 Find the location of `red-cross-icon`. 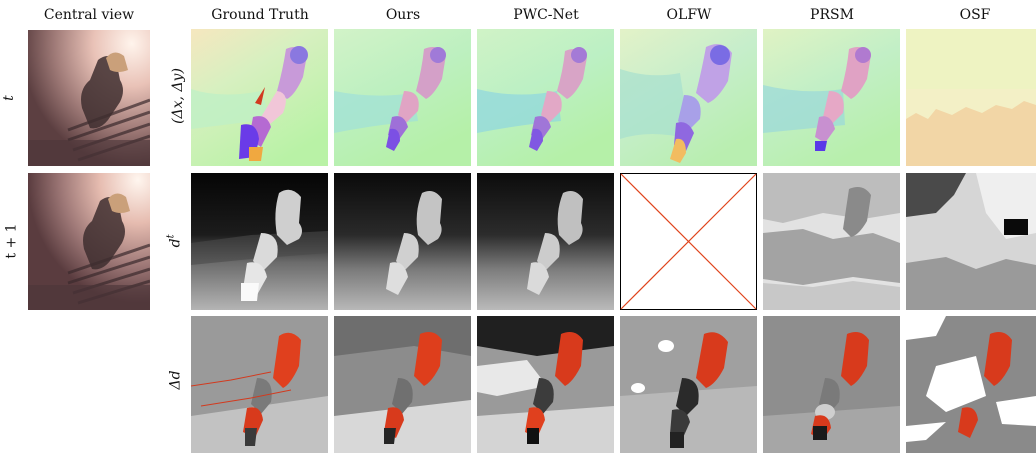

red-cross-icon is located at coordinates (688, 241).